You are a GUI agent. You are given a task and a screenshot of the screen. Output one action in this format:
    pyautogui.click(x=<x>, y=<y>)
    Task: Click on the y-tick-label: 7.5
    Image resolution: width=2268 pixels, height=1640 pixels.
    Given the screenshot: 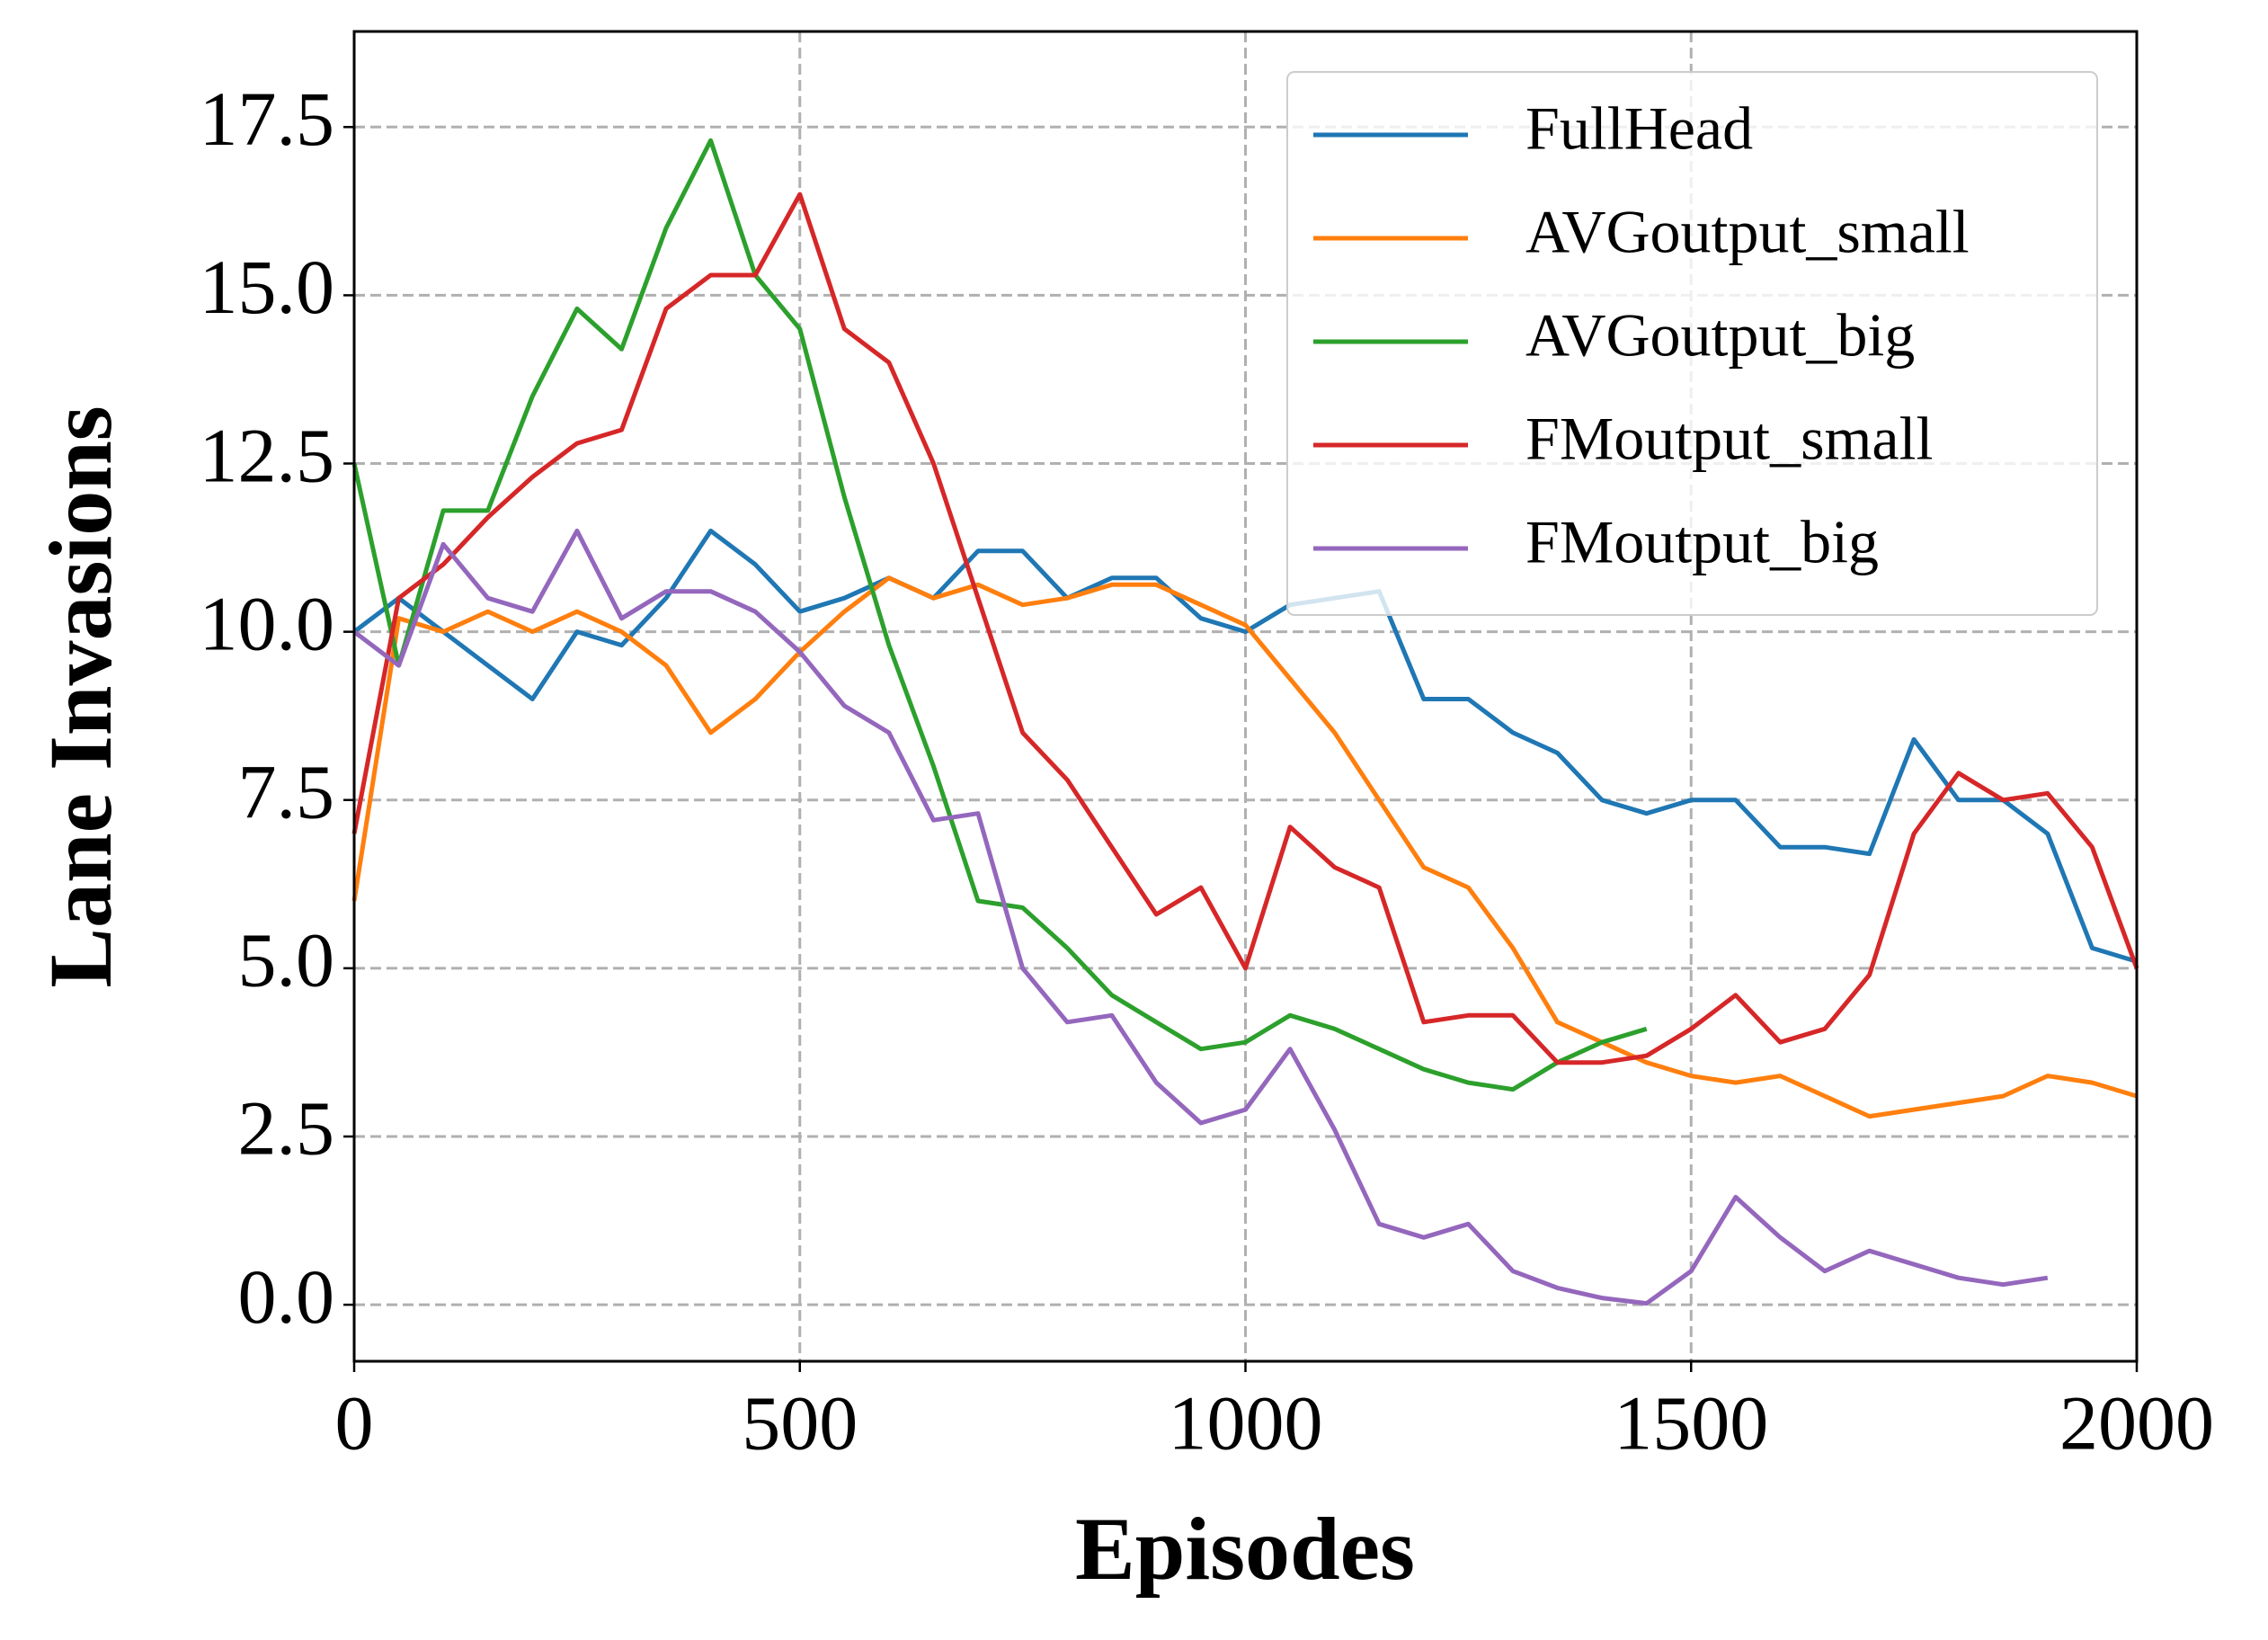 What is the action you would take?
    pyautogui.click(x=286, y=792)
    